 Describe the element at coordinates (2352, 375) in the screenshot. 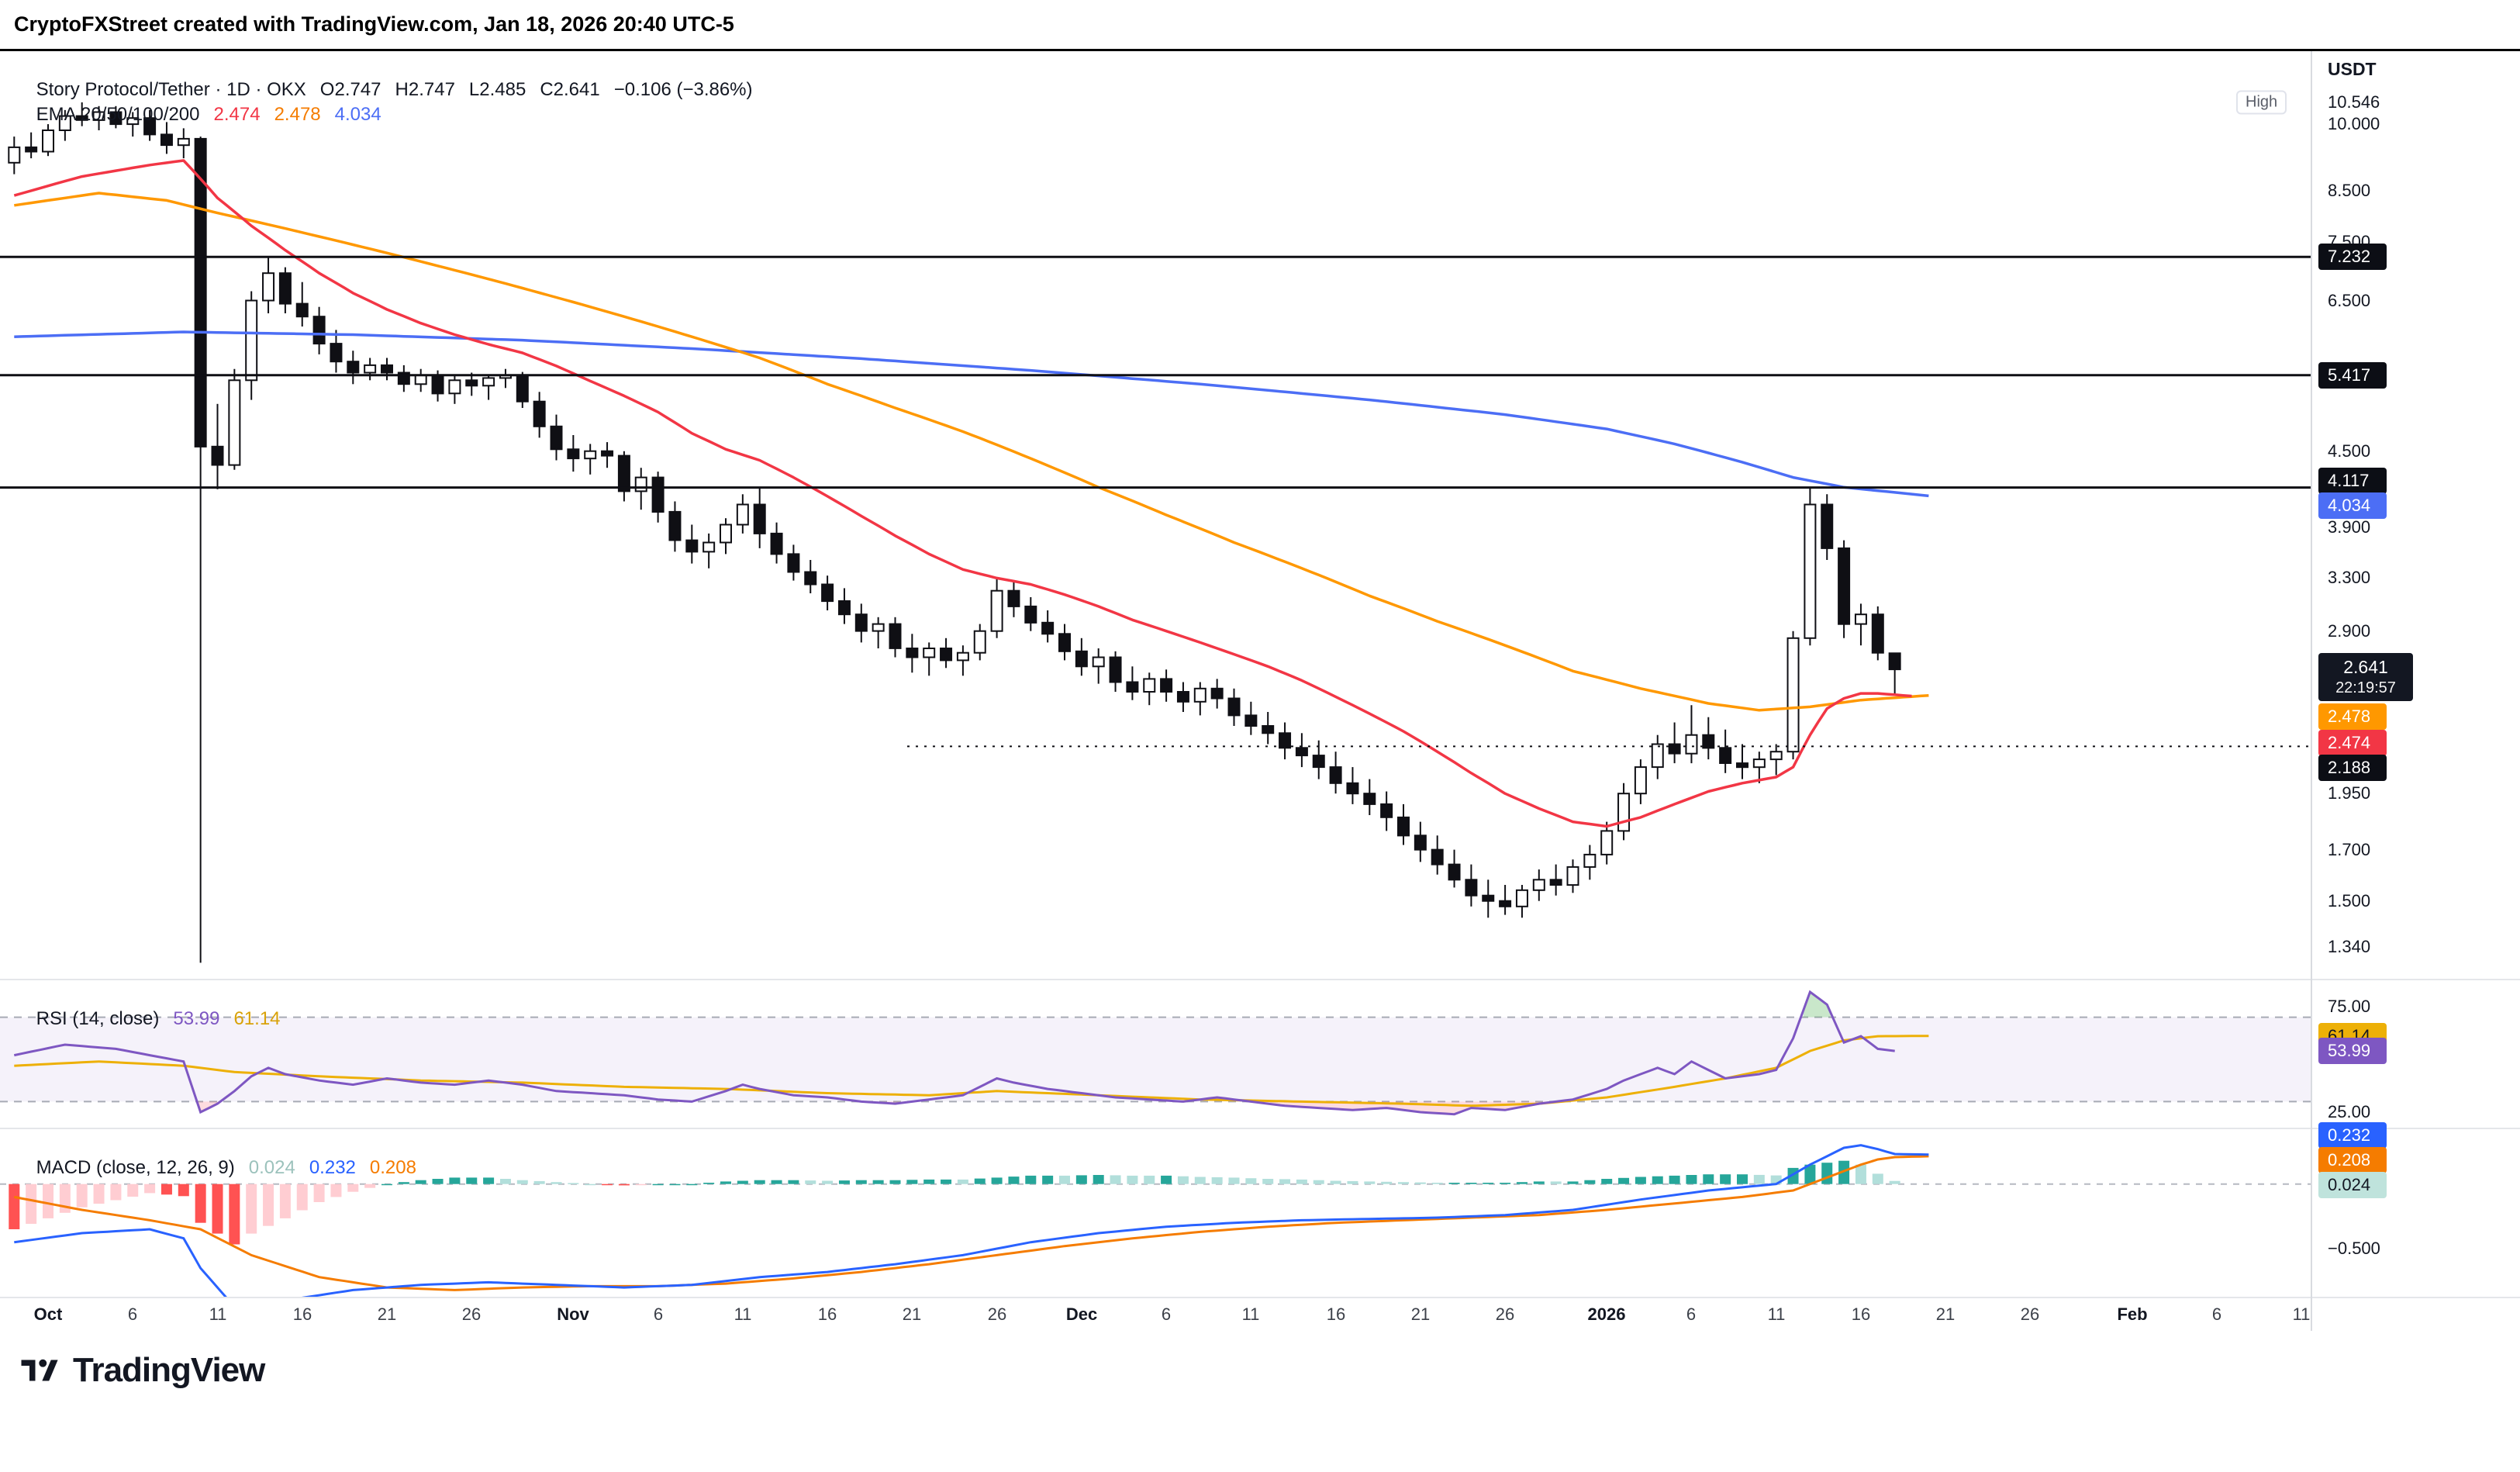

I see `price-line-label-5.417: 5.417` at that location.